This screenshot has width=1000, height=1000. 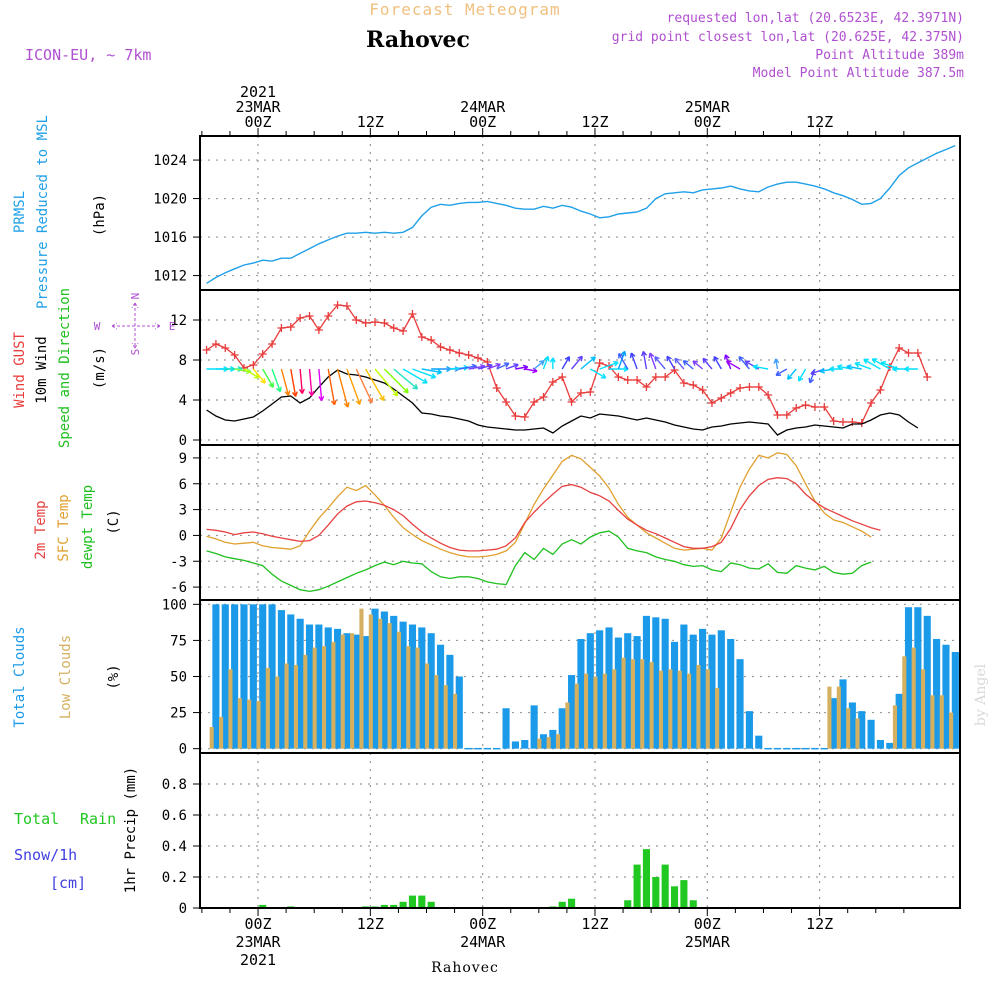 What do you see at coordinates (889, 55) in the screenshot?
I see `point-altitude: Point Altitude 389m` at bounding box center [889, 55].